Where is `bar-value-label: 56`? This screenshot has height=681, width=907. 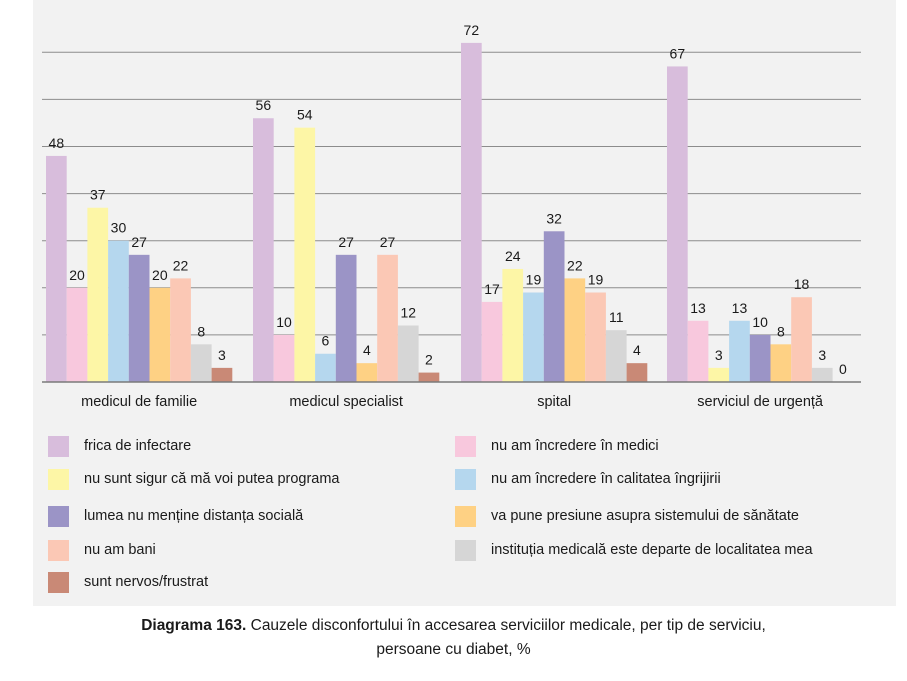
bar-value-label: 56 is located at coordinates (264, 105).